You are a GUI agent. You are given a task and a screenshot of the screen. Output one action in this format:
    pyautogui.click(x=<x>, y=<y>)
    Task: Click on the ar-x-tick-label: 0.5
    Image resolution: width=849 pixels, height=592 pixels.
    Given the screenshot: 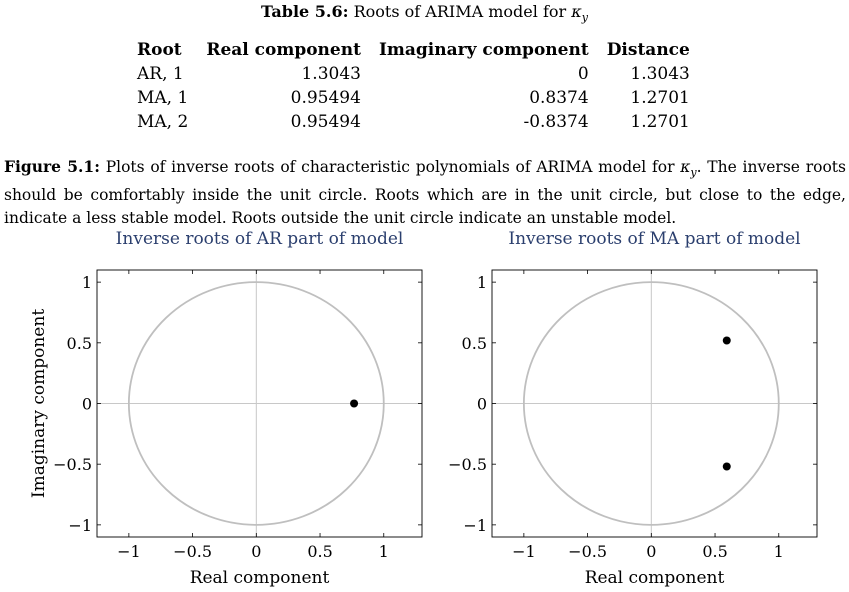 What is the action you would take?
    pyautogui.click(x=319, y=551)
    